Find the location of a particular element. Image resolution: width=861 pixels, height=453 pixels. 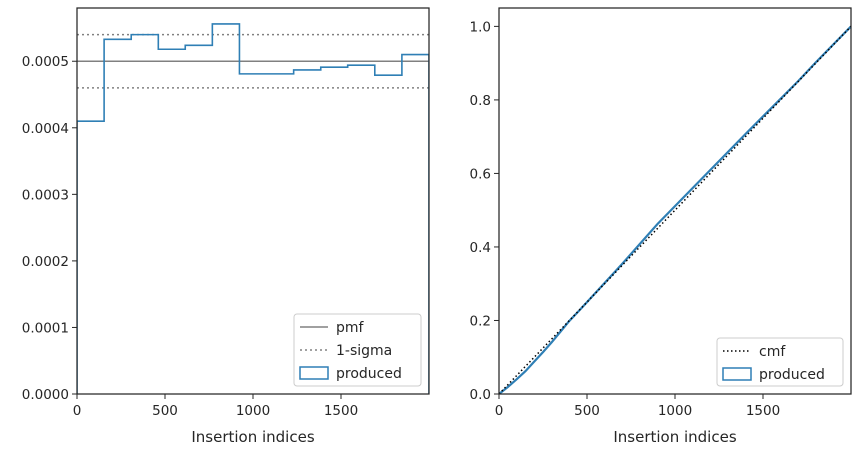

y-tick-label: 0.0004 is located at coordinates (45, 129).